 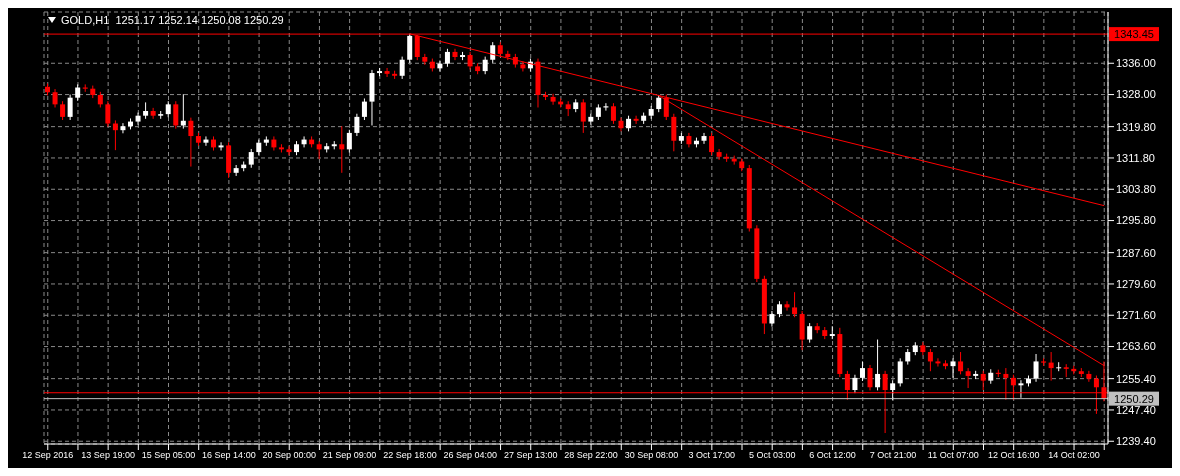 What do you see at coordinates (229, 455) in the screenshot?
I see `x-tick-label: 16 Sep 14:00` at bounding box center [229, 455].